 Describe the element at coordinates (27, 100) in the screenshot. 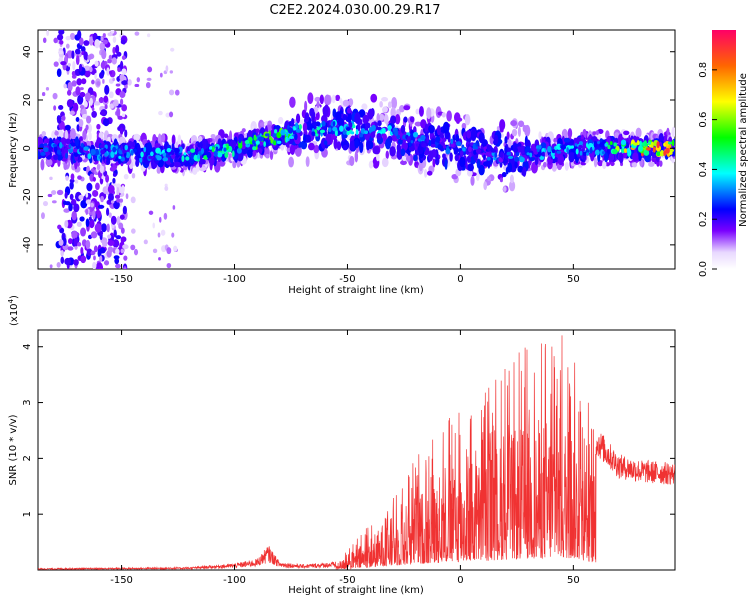

I see `y-tick-label: 20` at that location.